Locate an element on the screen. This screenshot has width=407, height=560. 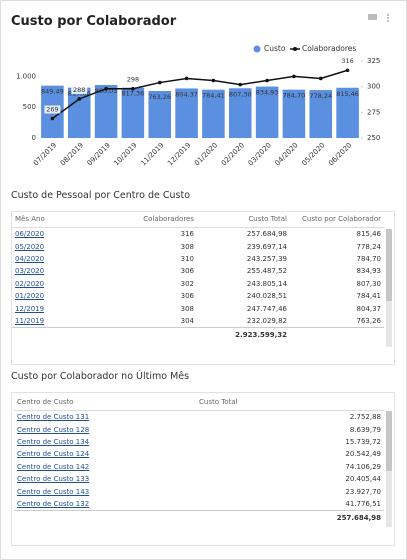
row-link: 04/2020 is located at coordinates (30, 258).